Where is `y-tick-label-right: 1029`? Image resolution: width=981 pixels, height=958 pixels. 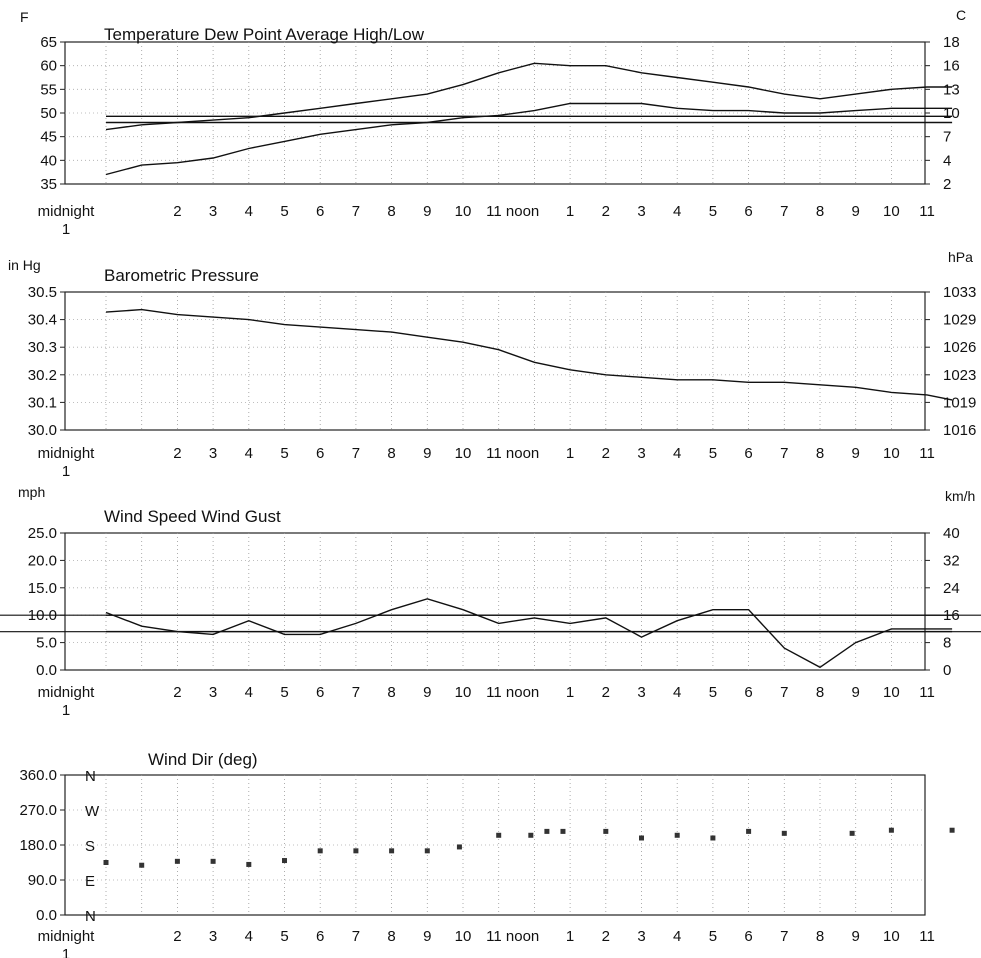
y-tick-label-right: 1029 is located at coordinates (959, 320).